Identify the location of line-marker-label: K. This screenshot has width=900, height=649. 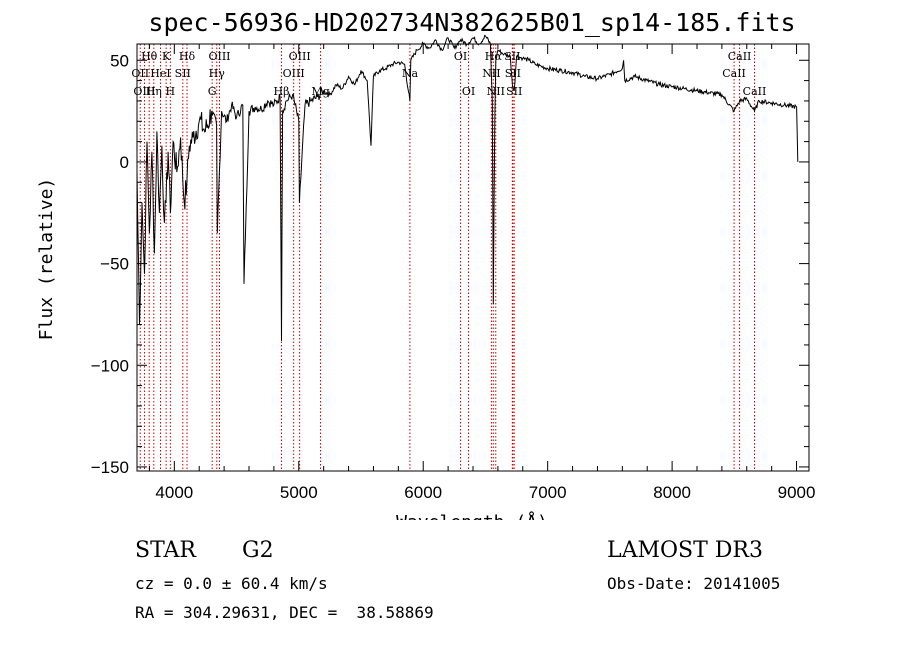
(166, 56).